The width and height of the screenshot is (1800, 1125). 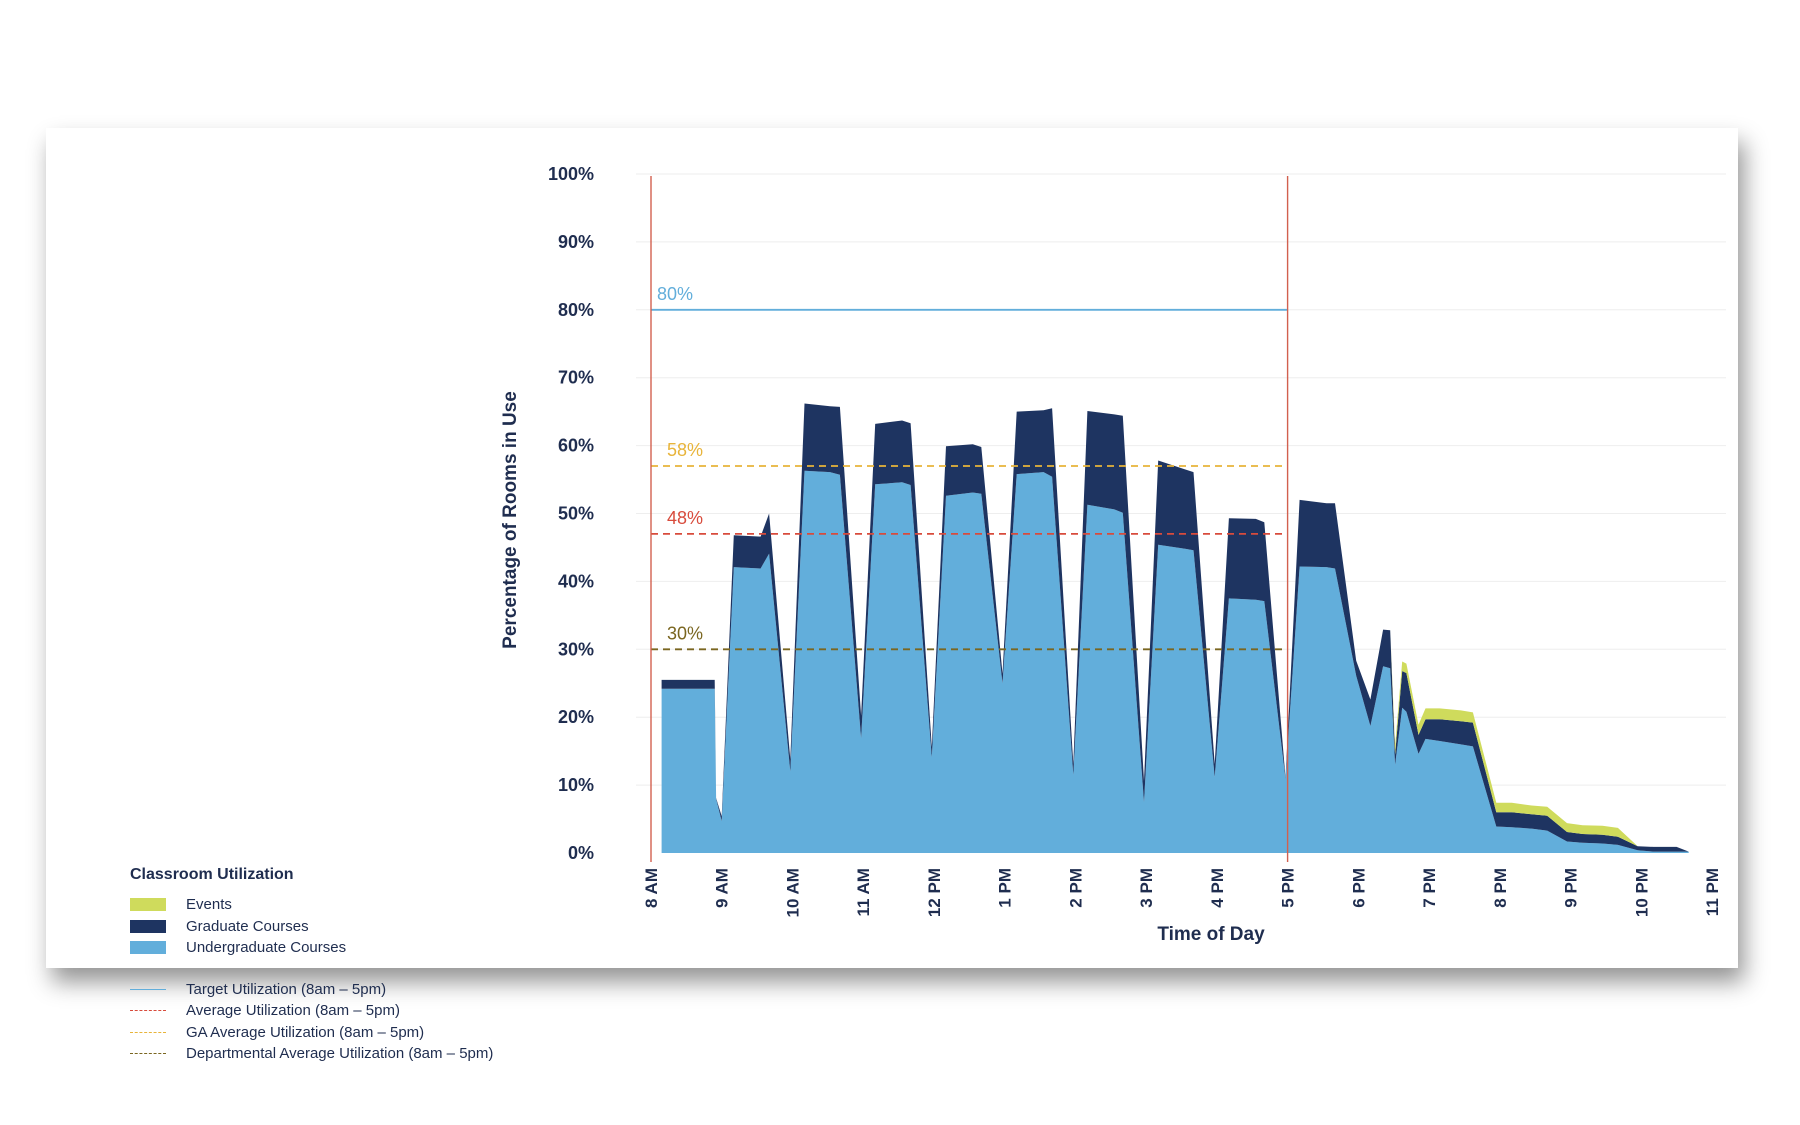 I want to click on events-swatch, so click(x=148, y=905).